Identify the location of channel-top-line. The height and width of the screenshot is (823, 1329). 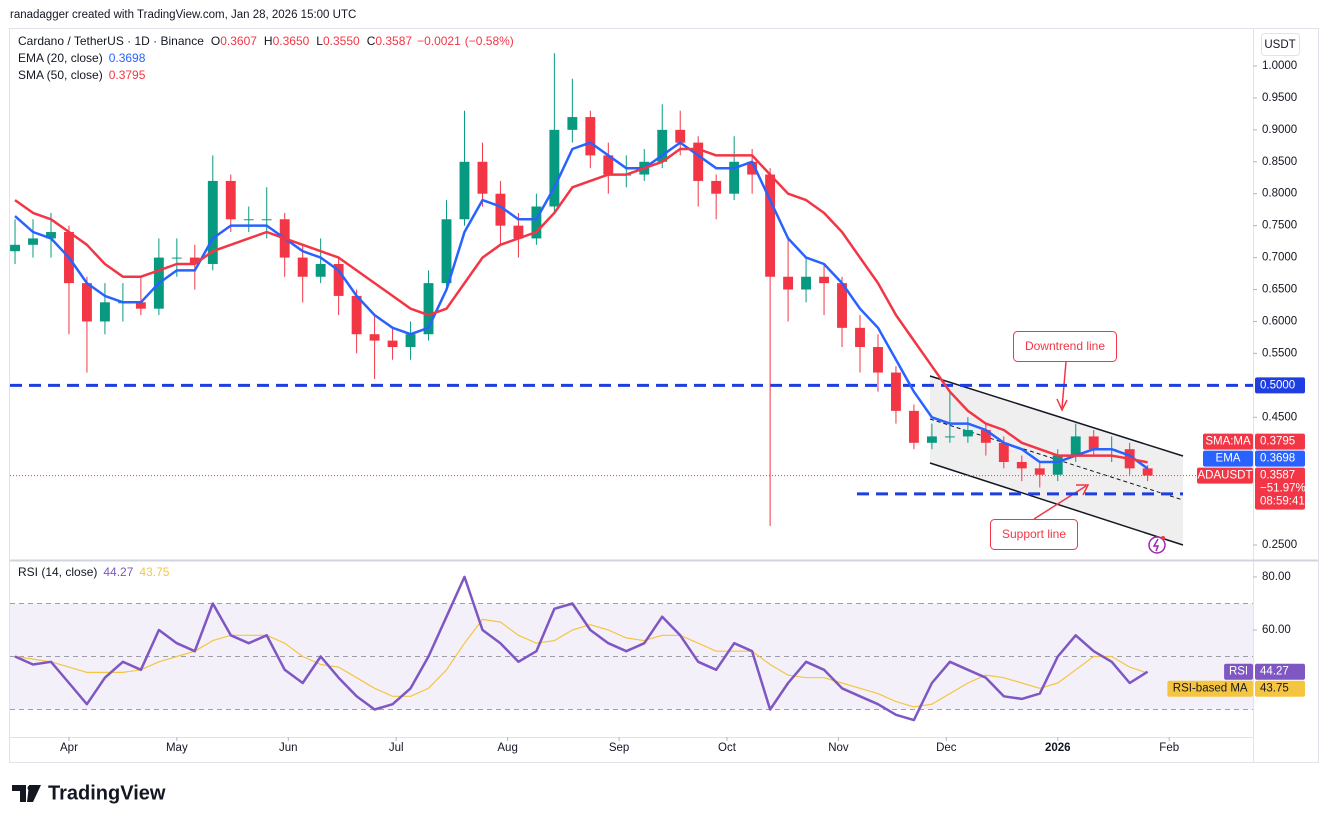
(1056, 416).